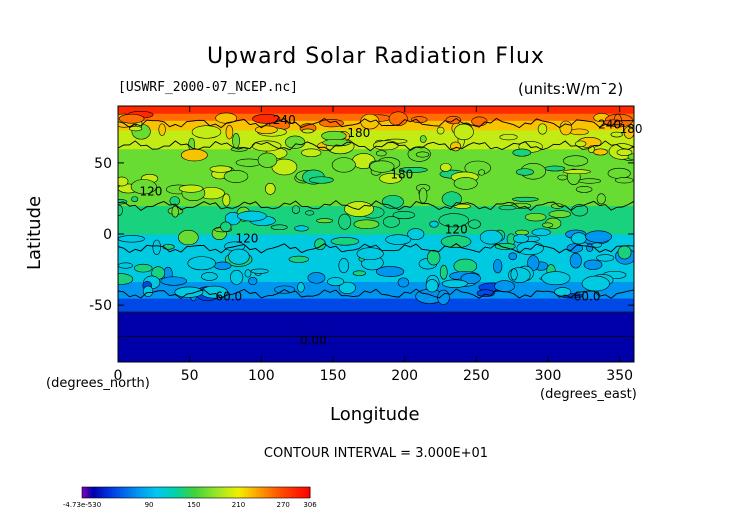 The height and width of the screenshot is (532, 752). Describe the element at coordinates (284, 120) in the screenshot. I see `contour-label: 240` at that location.